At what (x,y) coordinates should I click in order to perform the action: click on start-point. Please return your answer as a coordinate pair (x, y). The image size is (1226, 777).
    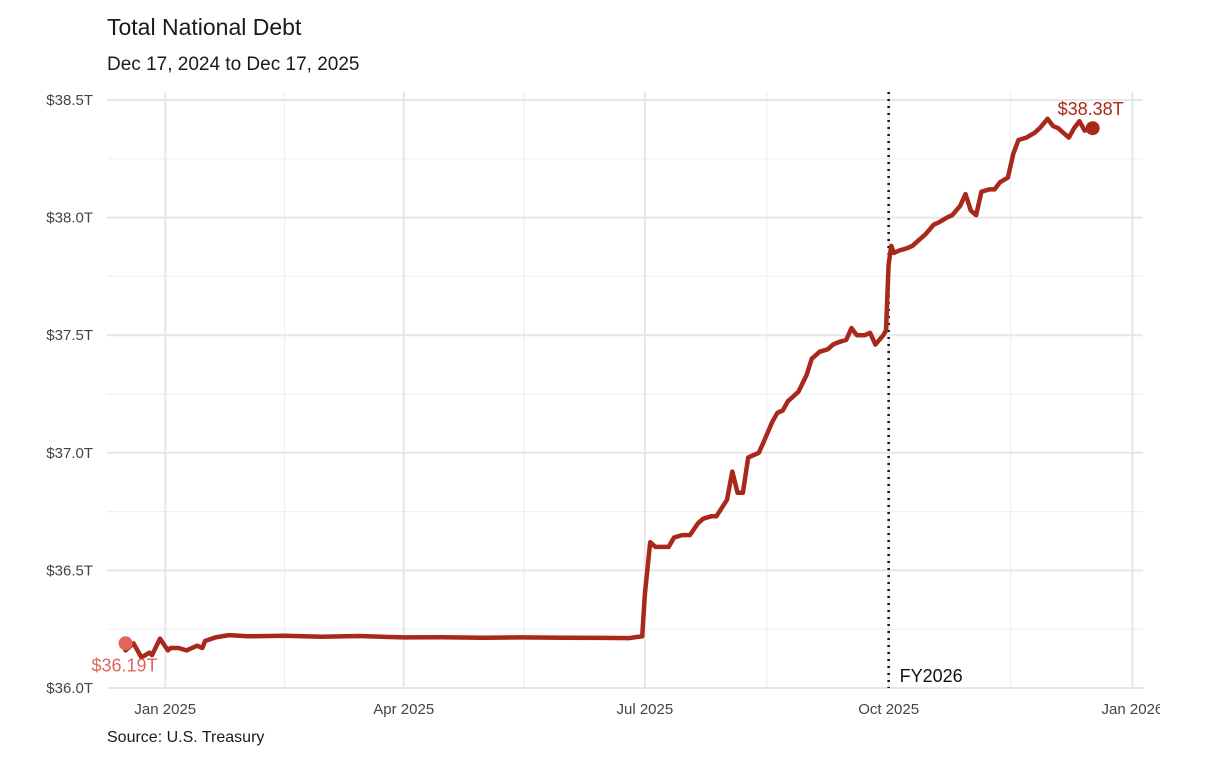
    Looking at the image, I should click on (125, 643).